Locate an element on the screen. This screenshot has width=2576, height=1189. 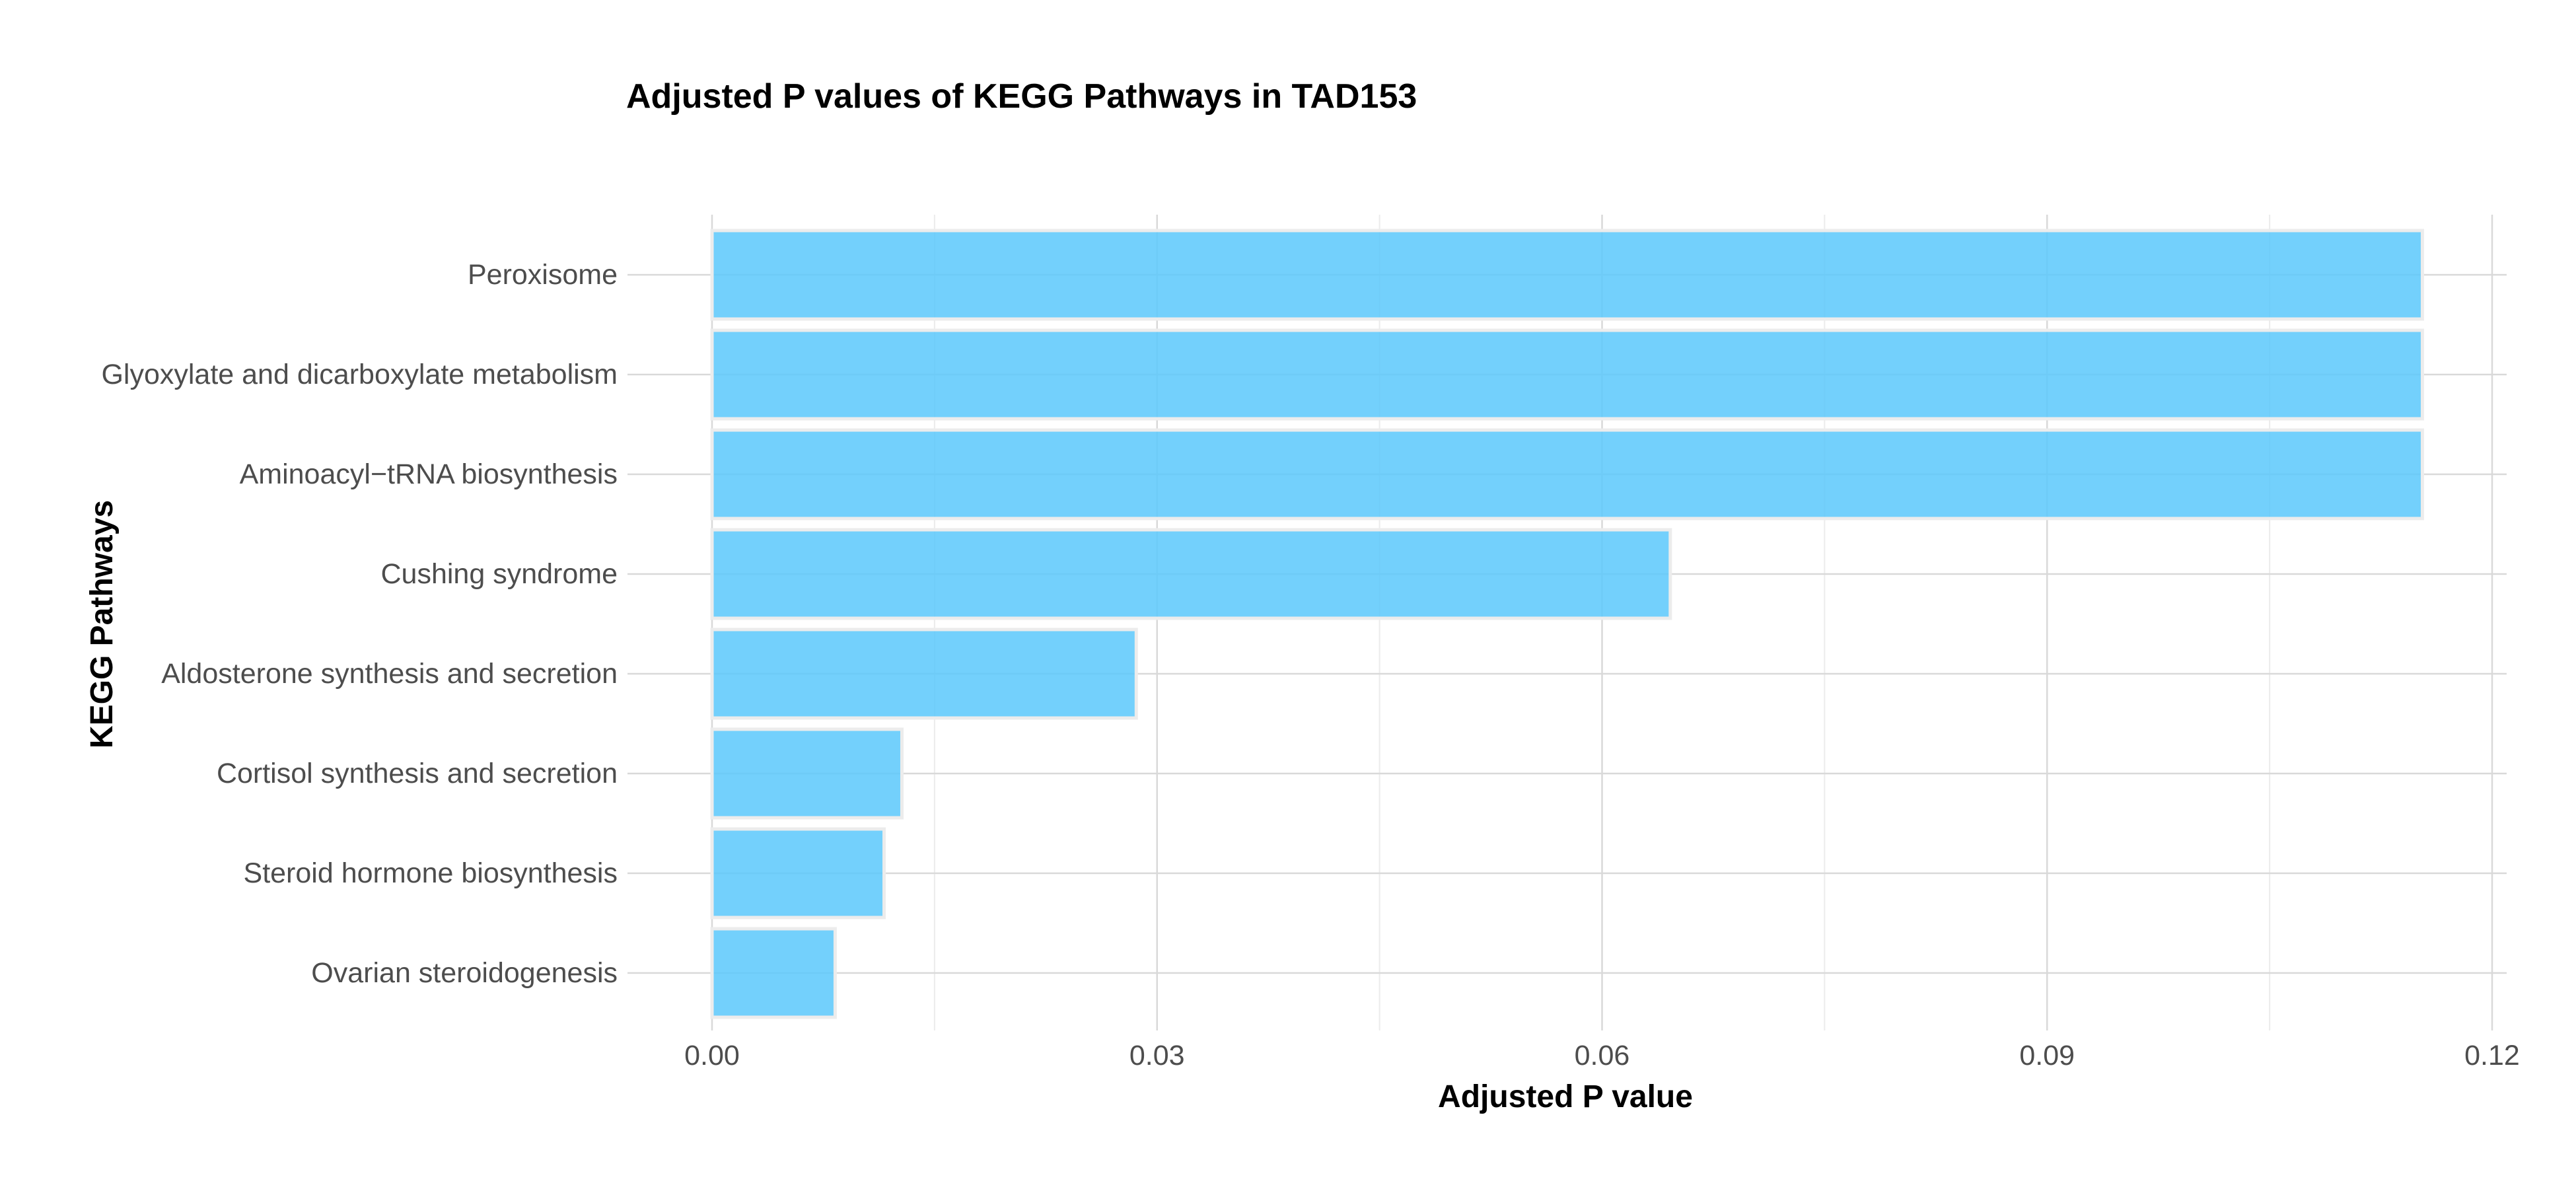
y-tick-label: Glyoxylate and dicarboxylate metabolism is located at coordinates (360, 374).